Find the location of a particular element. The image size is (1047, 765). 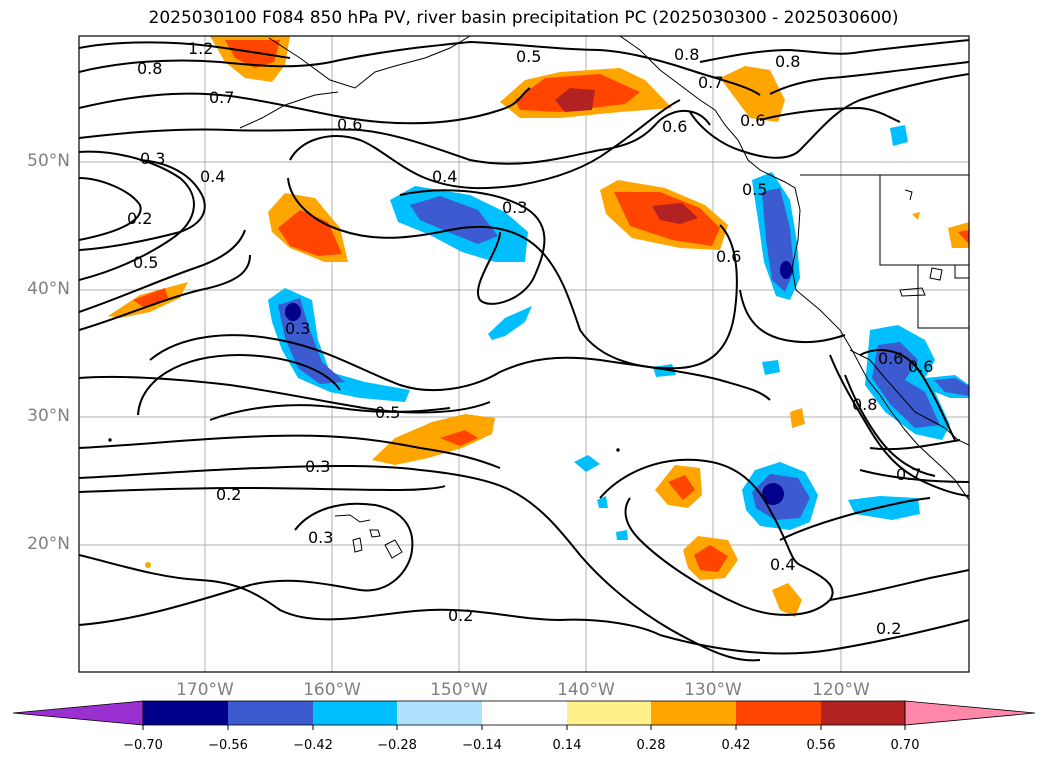

colorbar is located at coordinates (524, 715).